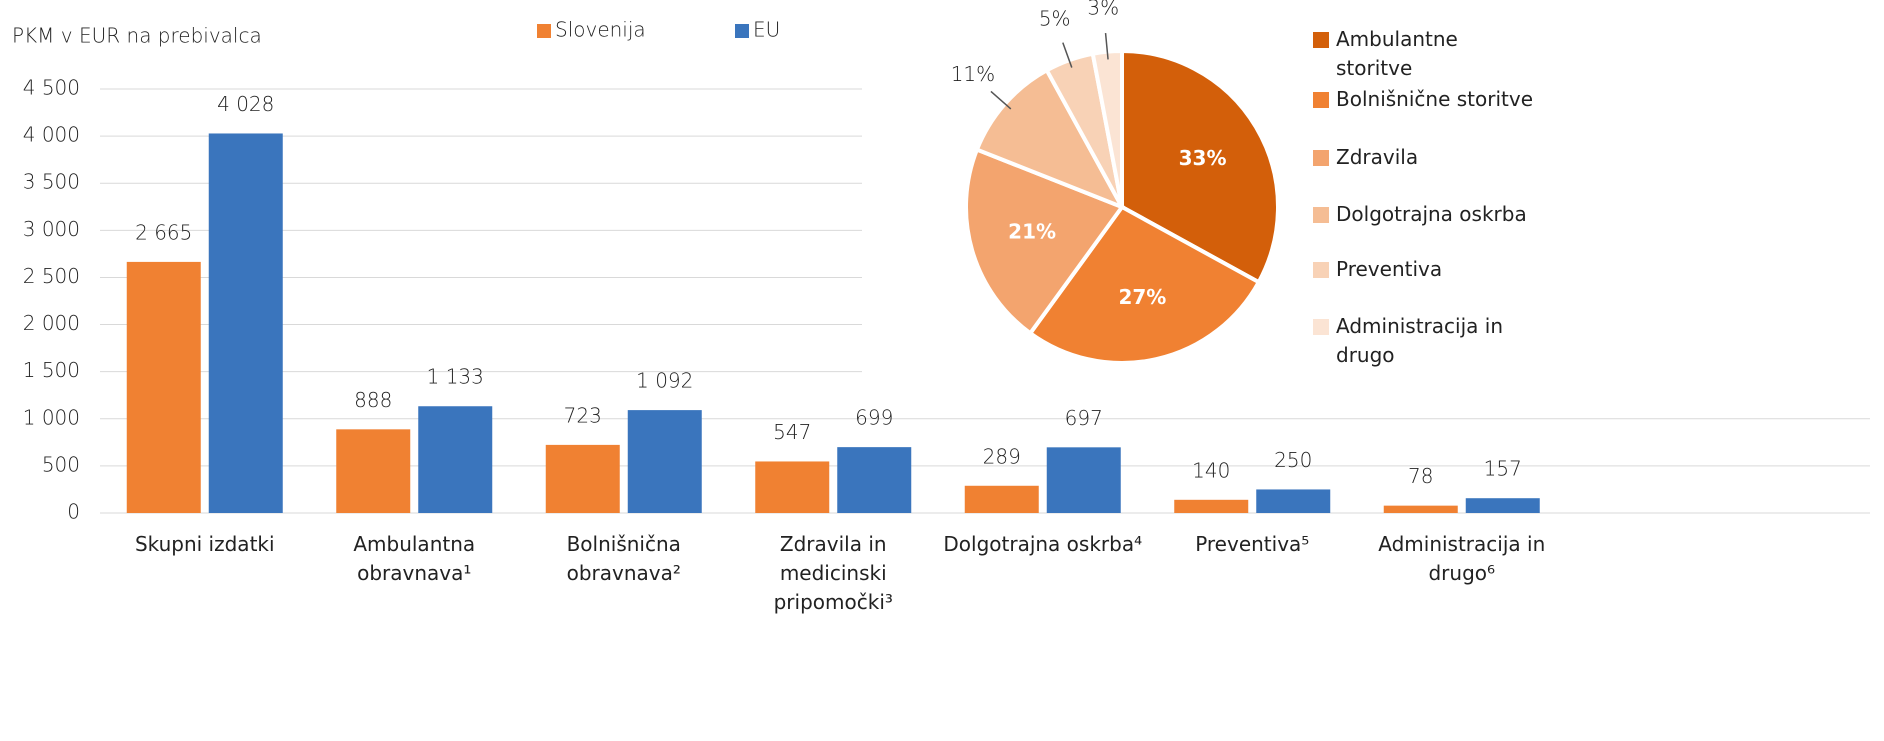 This screenshot has width=1884, height=741. Describe the element at coordinates (792, 432) in the screenshot. I see `value-label: 547` at that location.